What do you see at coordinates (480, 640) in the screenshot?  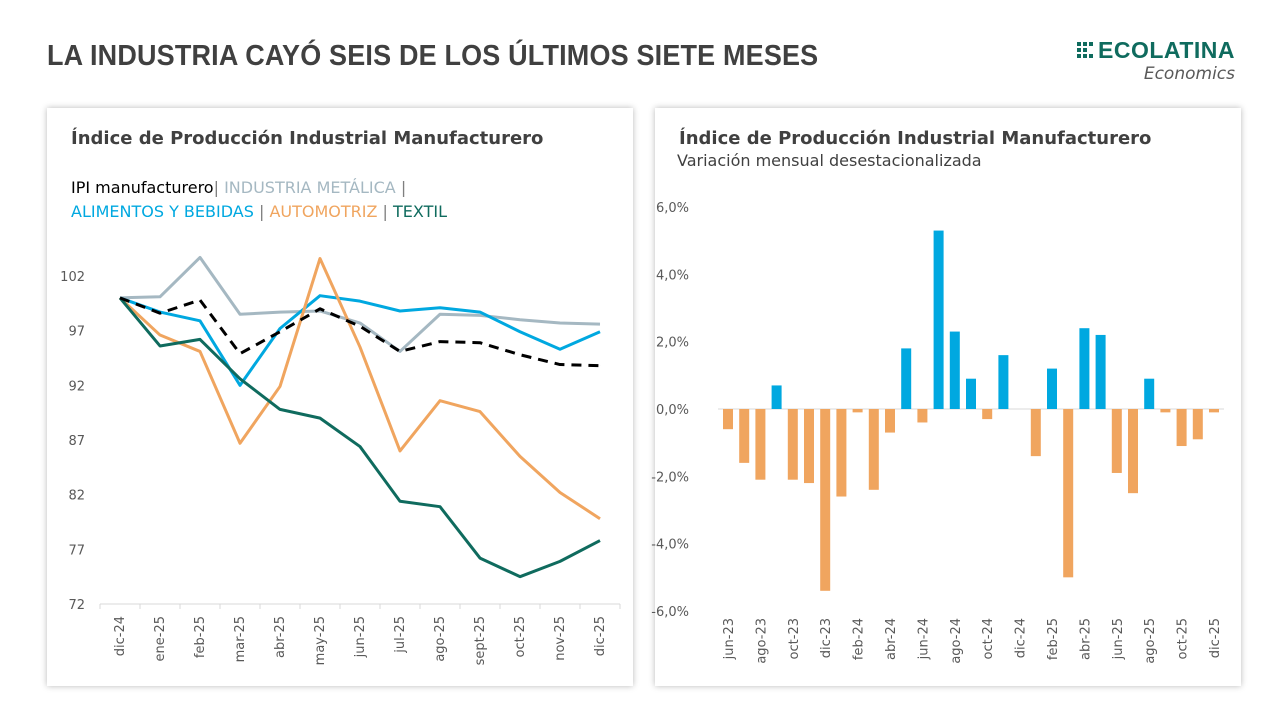 I see `x-tick-label: sept-25` at bounding box center [480, 640].